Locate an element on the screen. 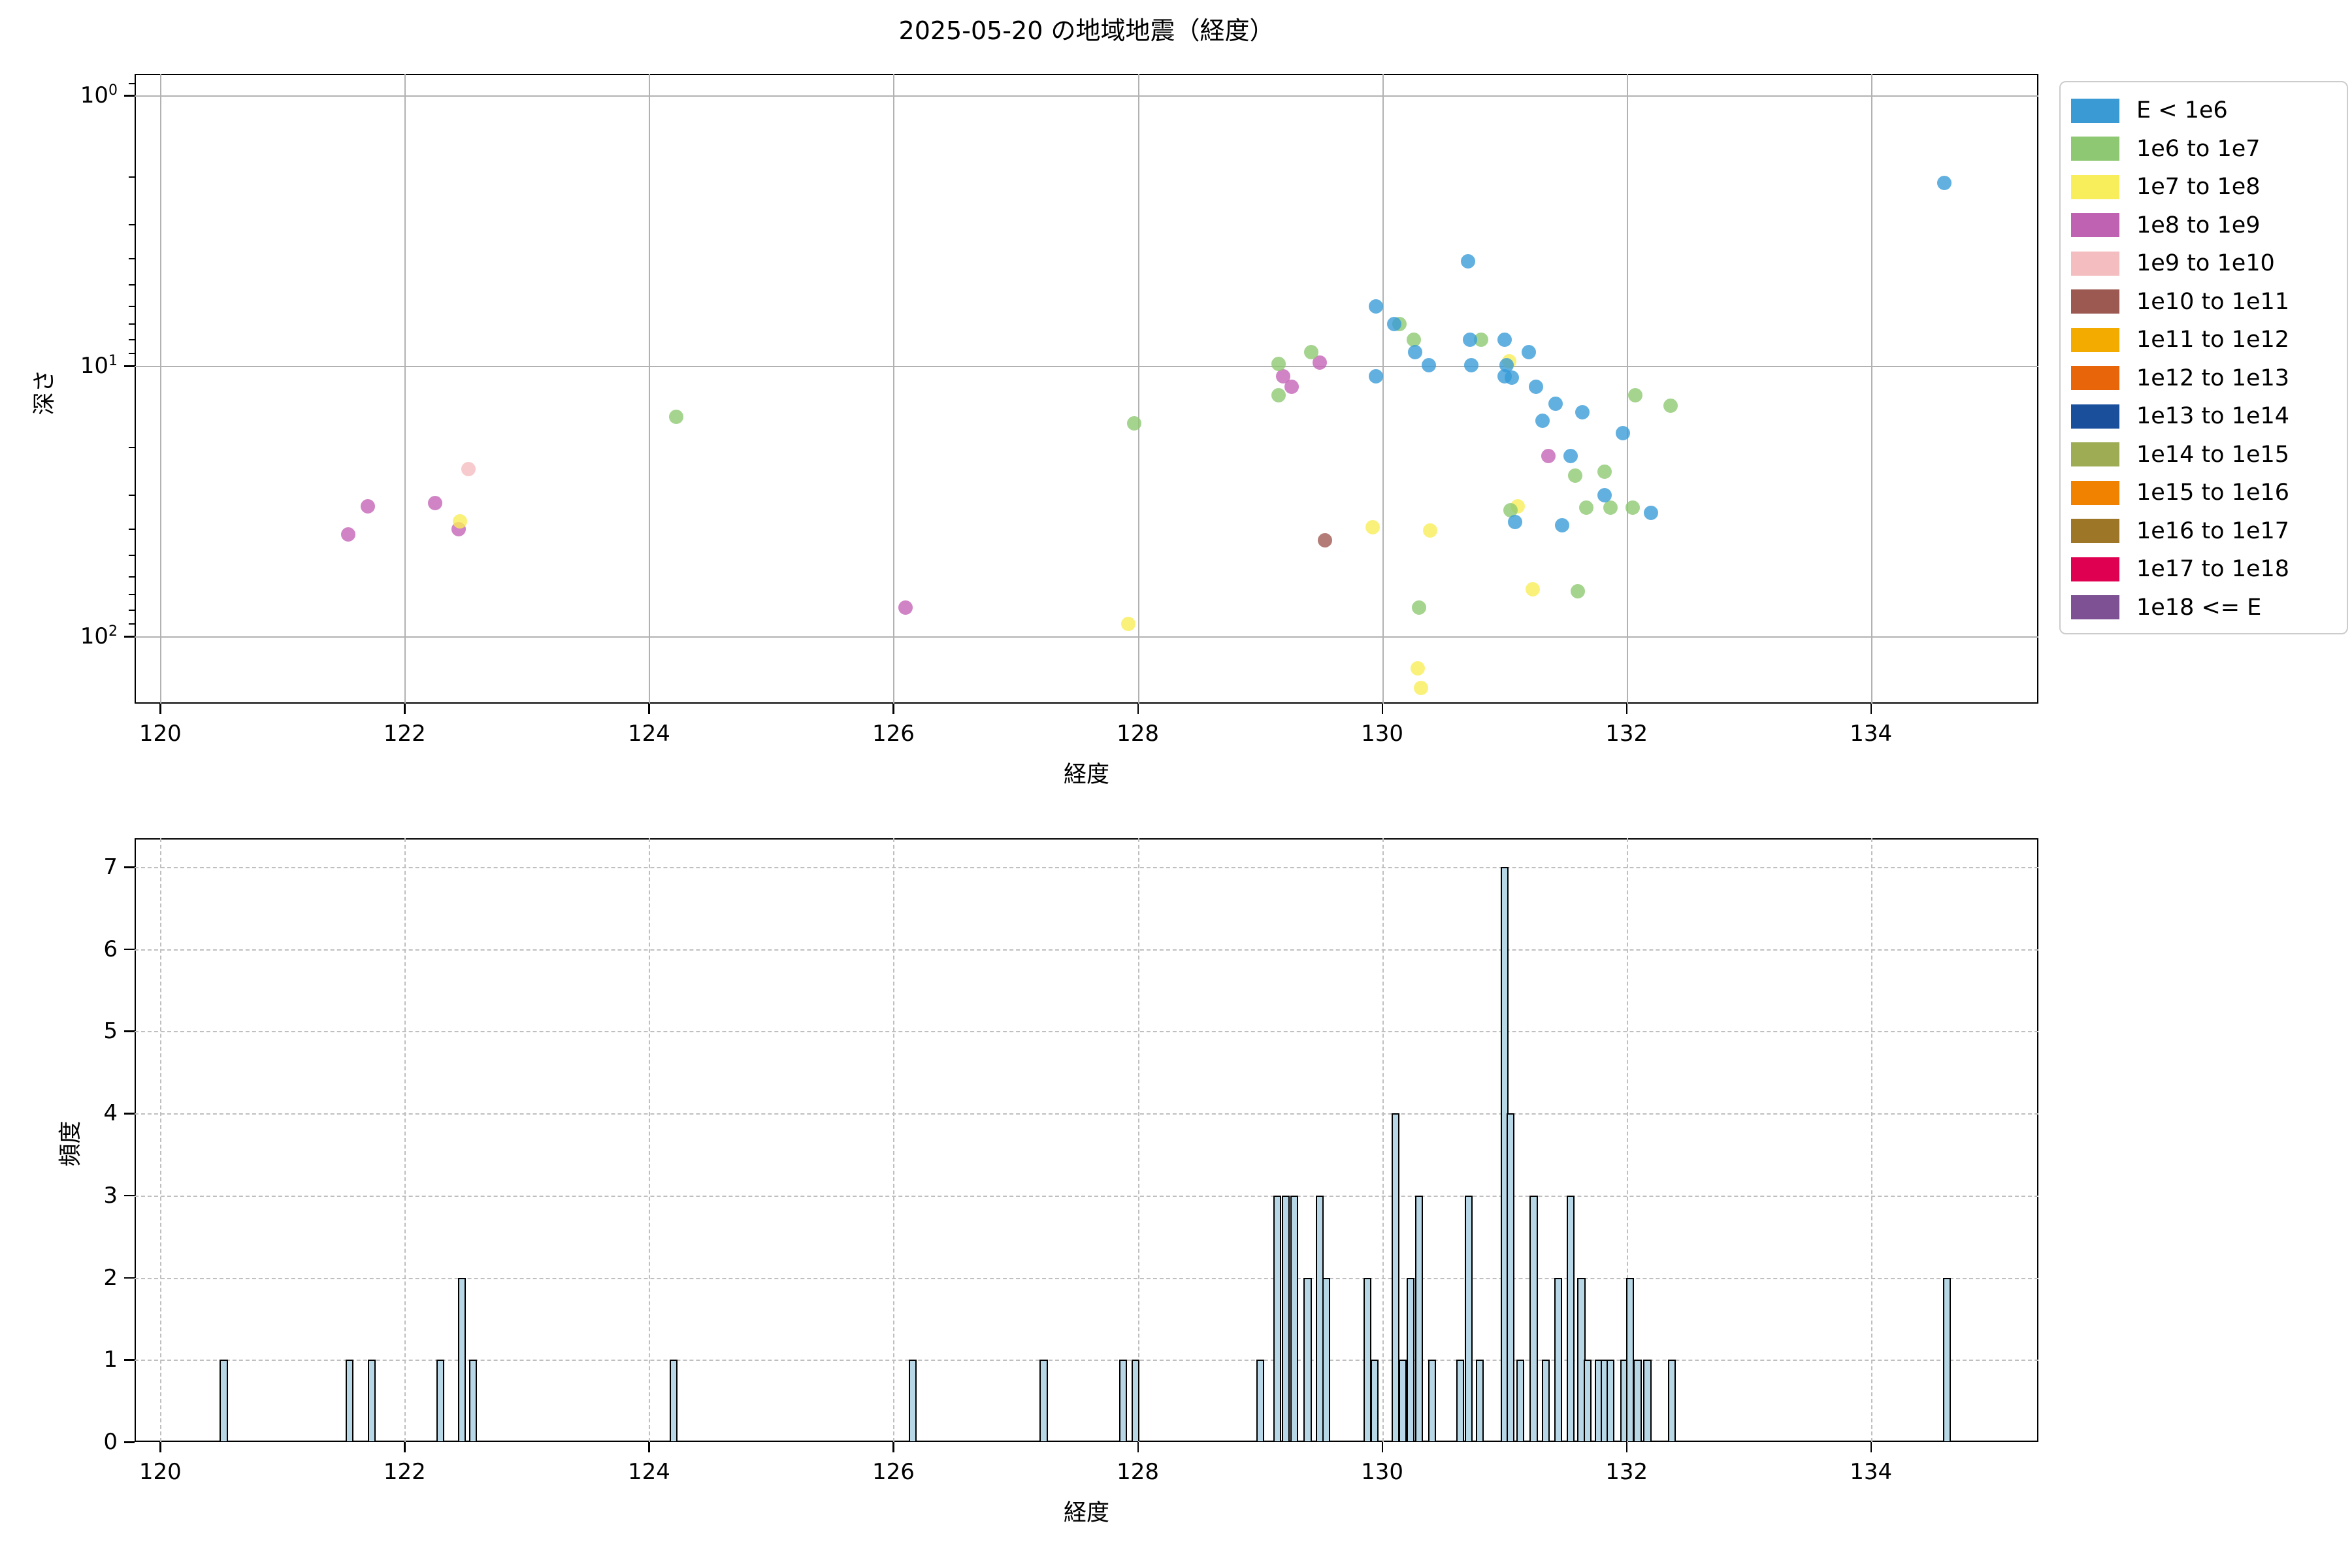  legend-label: E < 1e6 is located at coordinates (2182, 110).